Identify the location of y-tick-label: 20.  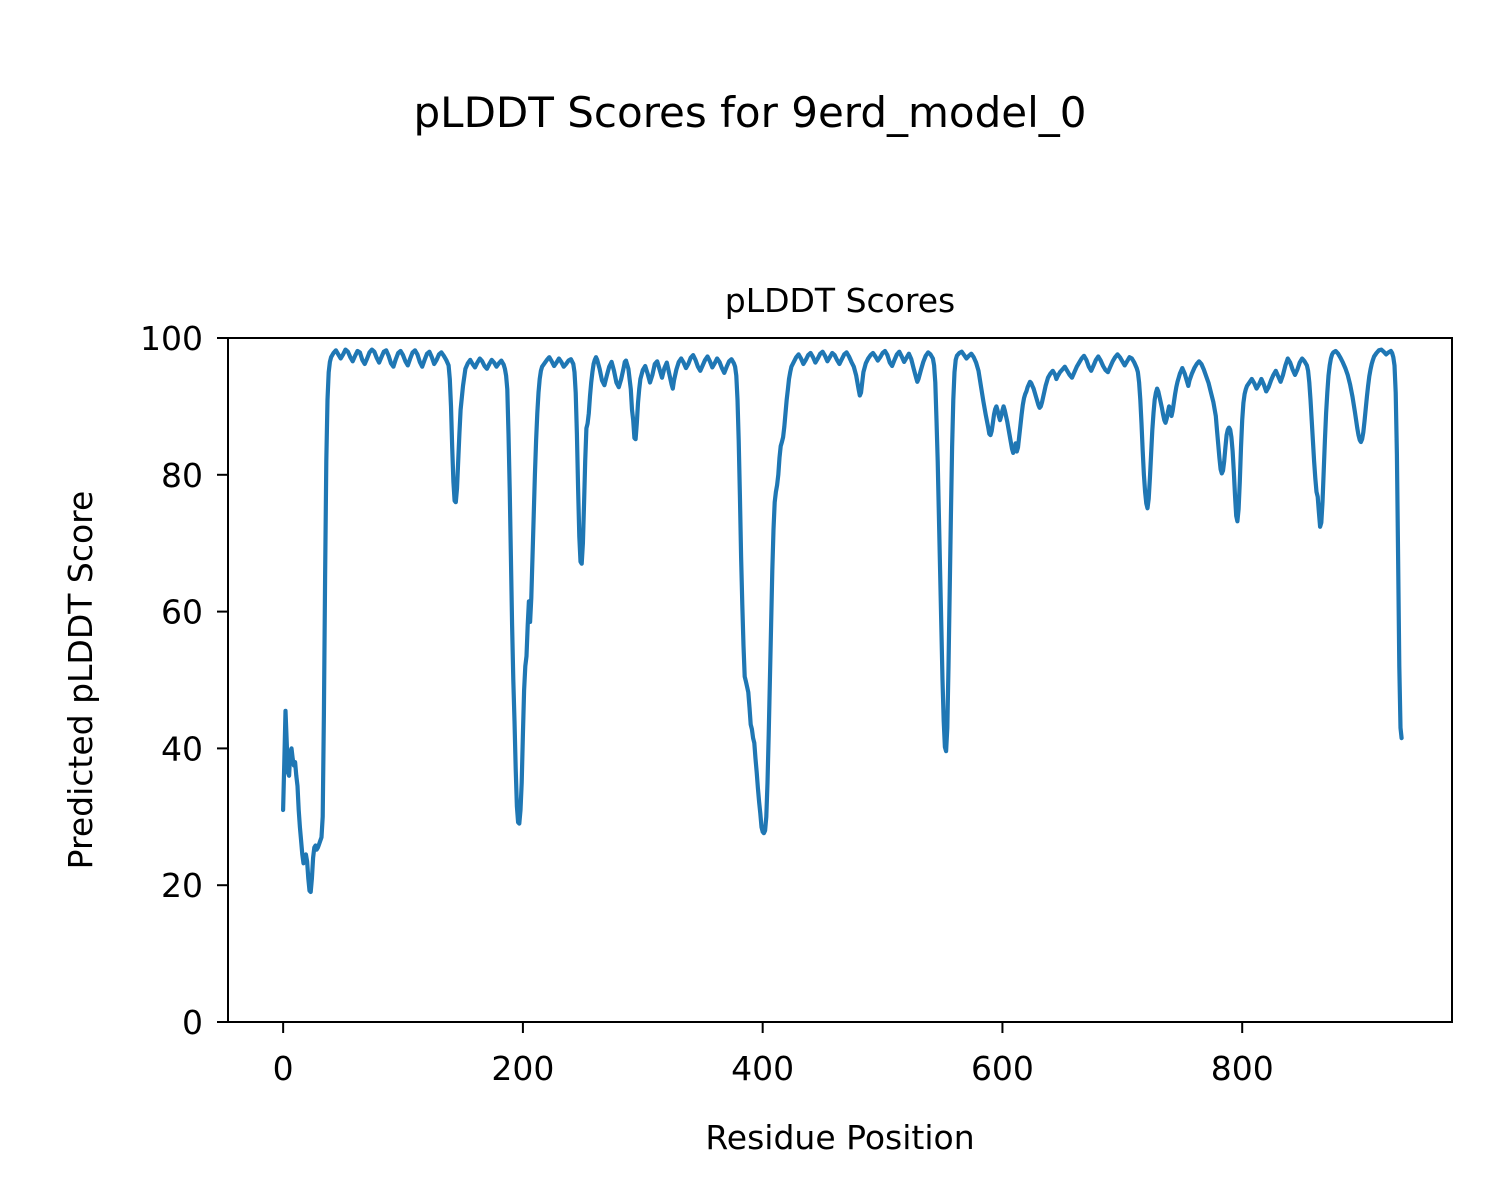
(182, 885).